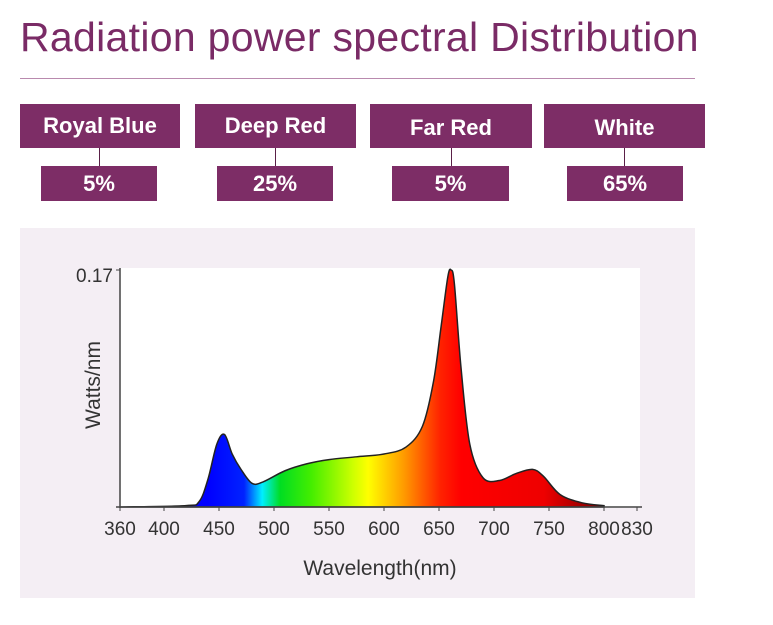  What do you see at coordinates (275, 126) in the screenshot?
I see `channel-label-deep-red: Deep Red` at bounding box center [275, 126].